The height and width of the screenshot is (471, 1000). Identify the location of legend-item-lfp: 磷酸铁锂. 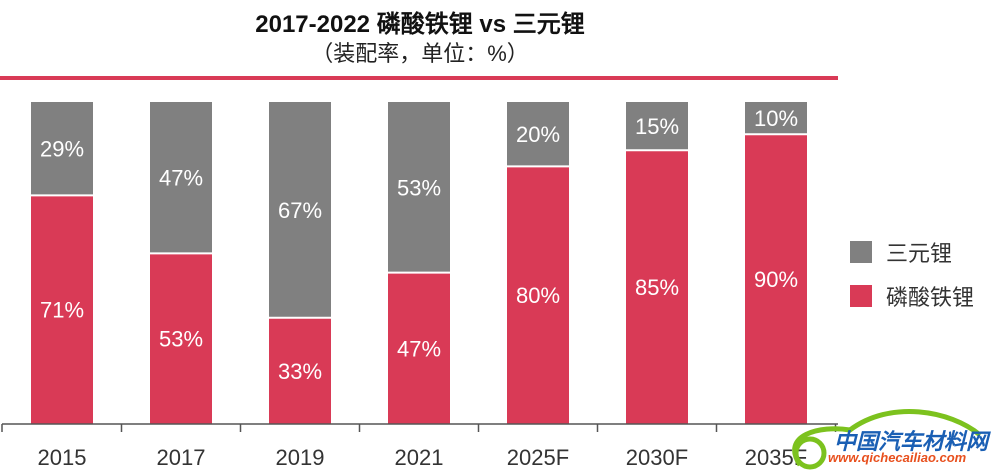
(912, 296).